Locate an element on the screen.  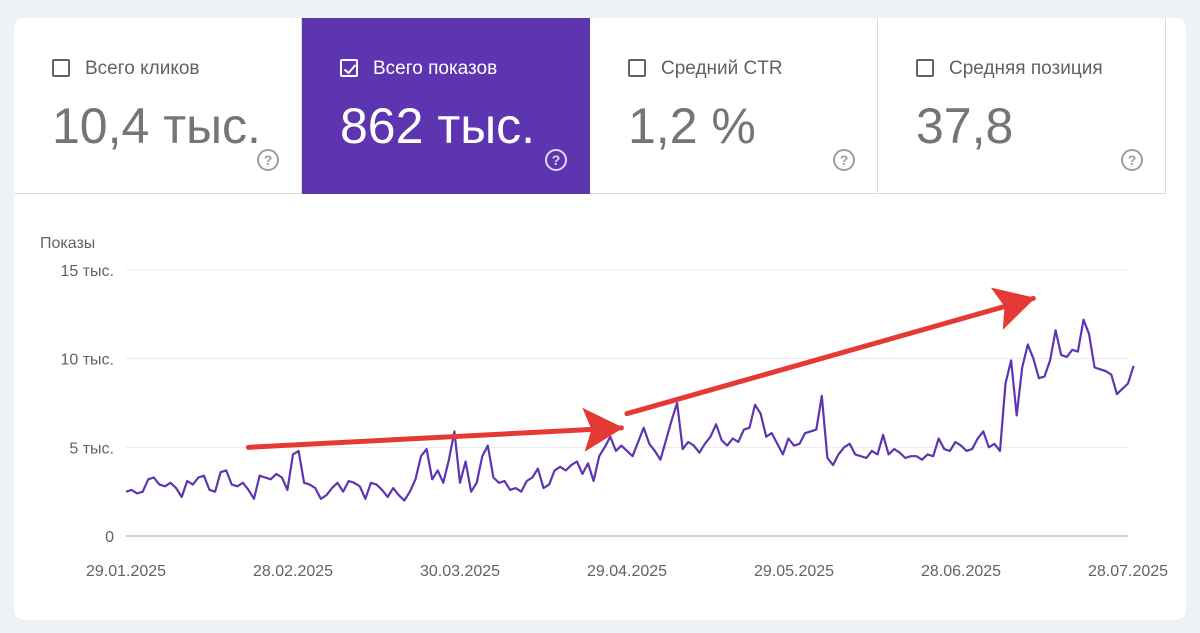
x-tick-label: 28.06.2025 is located at coordinates (961, 571).